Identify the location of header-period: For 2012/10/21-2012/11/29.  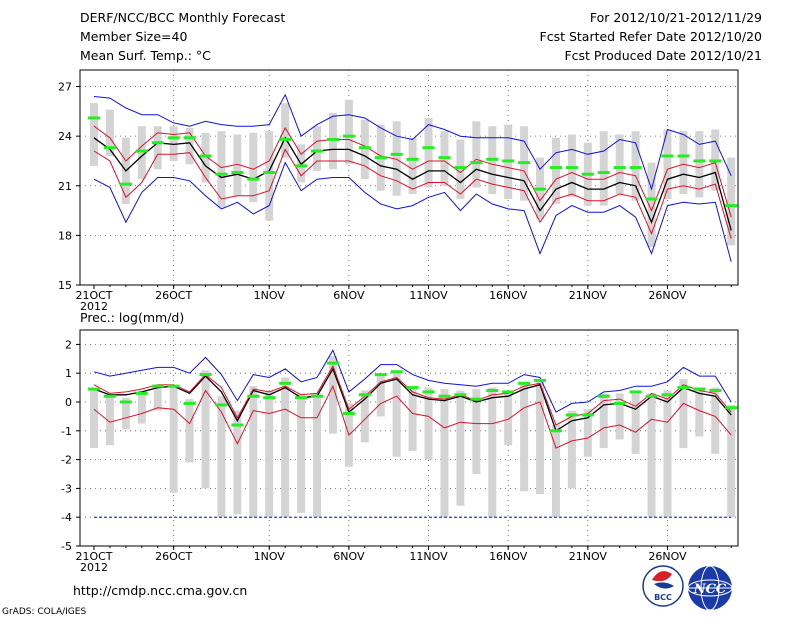
(676, 17).